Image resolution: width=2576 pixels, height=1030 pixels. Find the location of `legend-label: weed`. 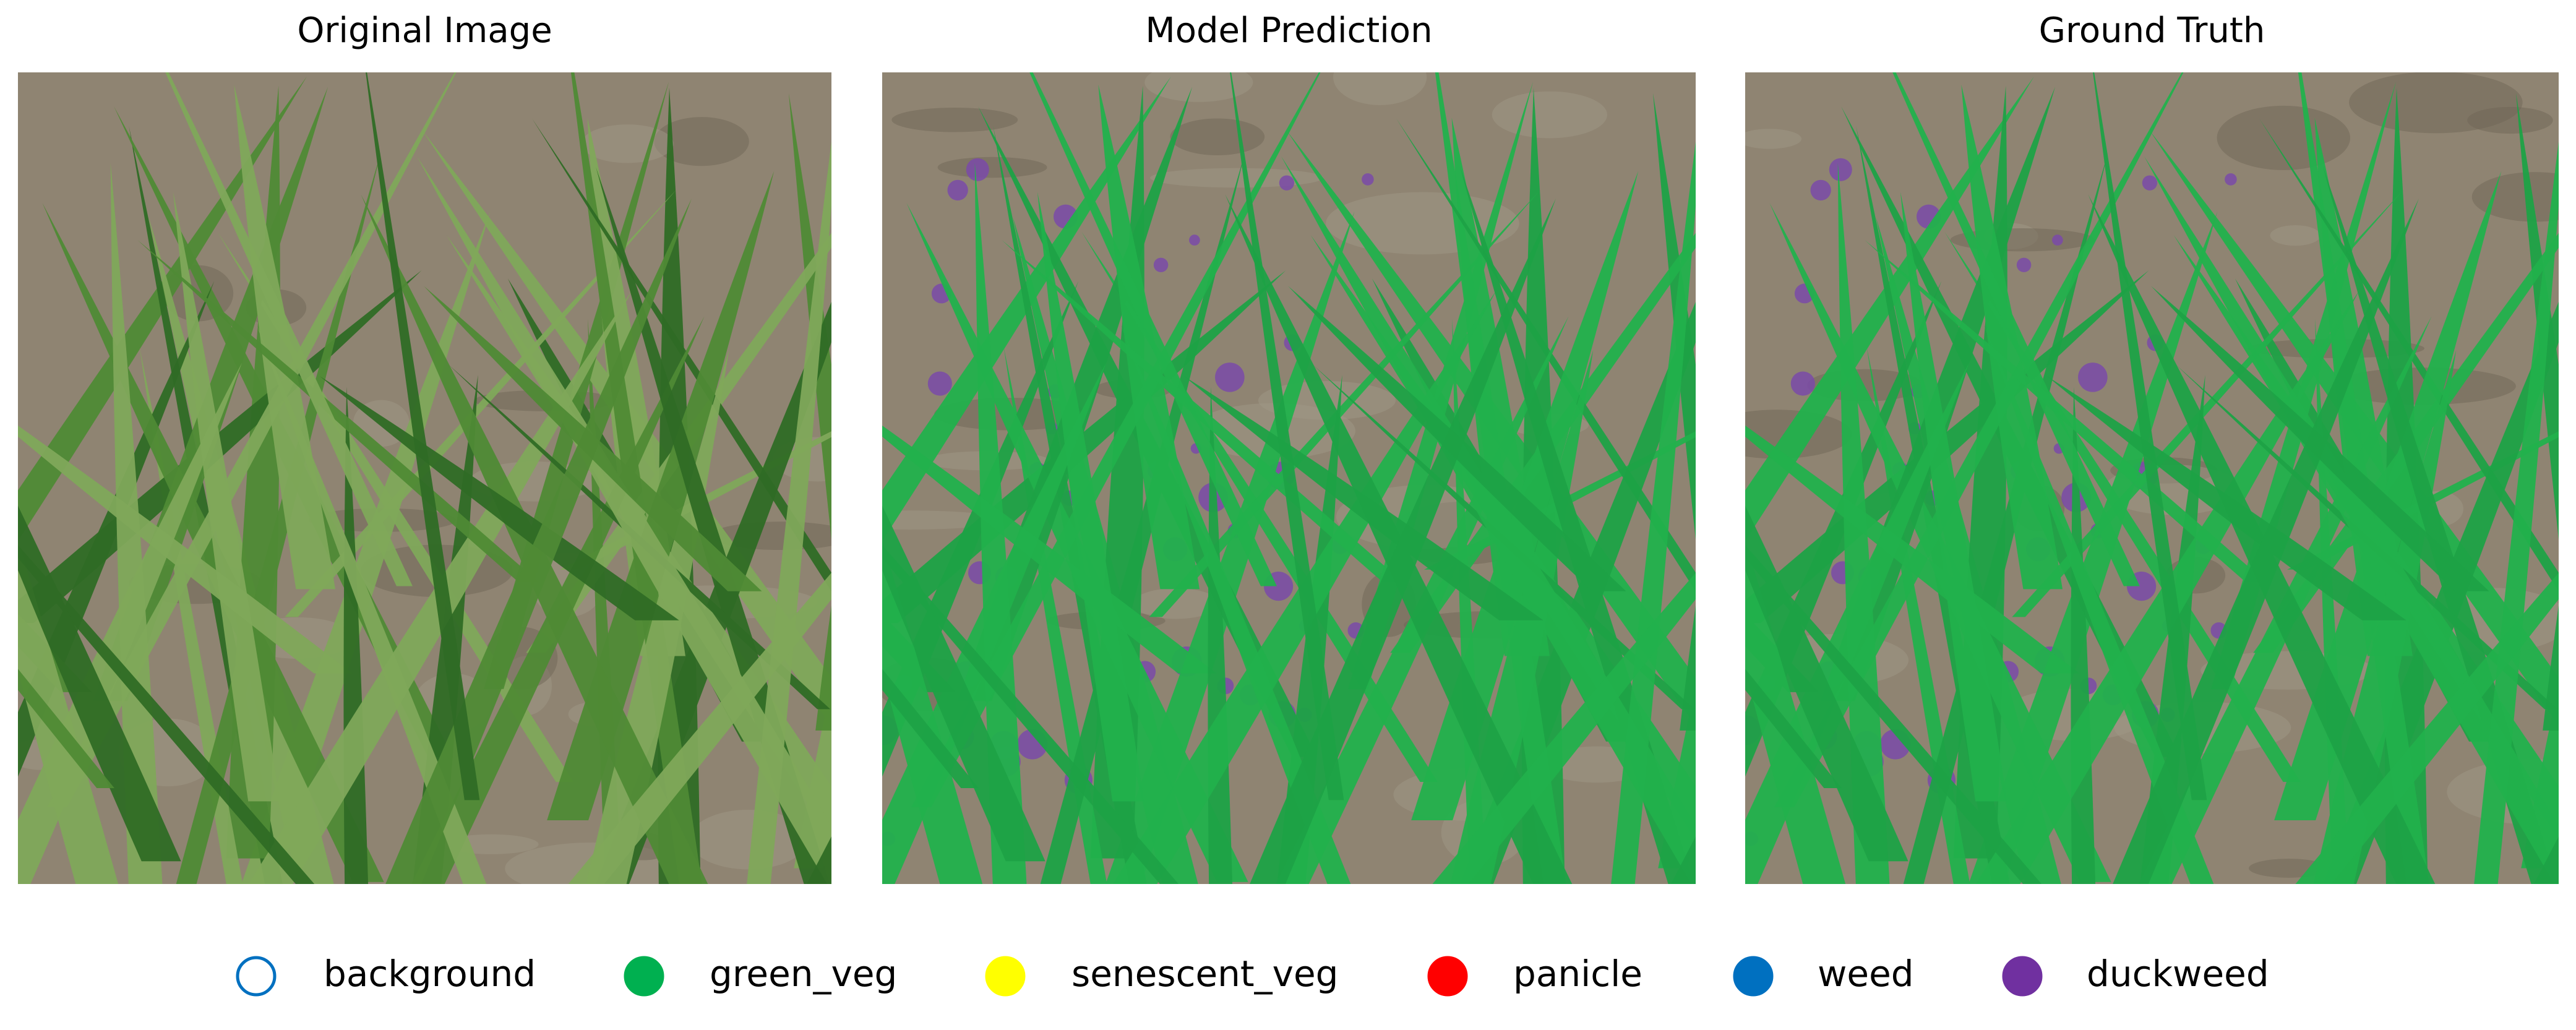

legend-label: weed is located at coordinates (1866, 974).